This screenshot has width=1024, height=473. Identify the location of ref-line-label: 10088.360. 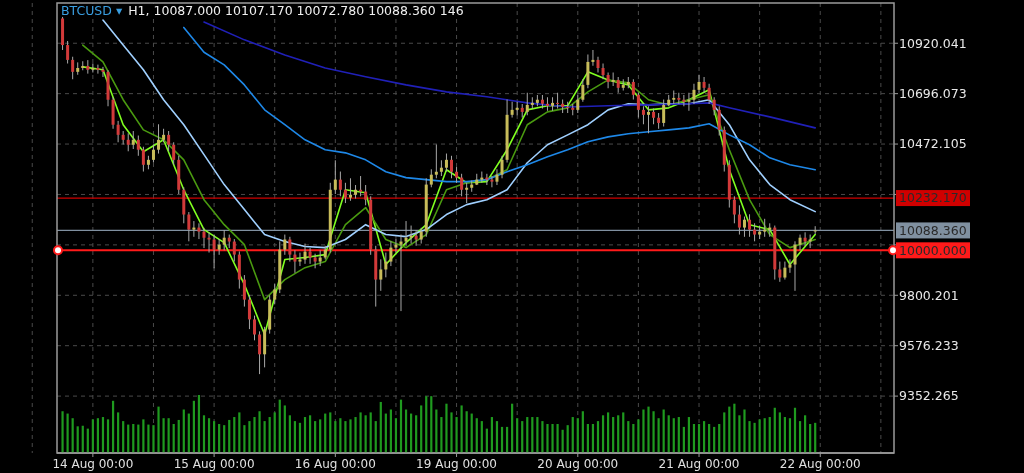
(933, 230).